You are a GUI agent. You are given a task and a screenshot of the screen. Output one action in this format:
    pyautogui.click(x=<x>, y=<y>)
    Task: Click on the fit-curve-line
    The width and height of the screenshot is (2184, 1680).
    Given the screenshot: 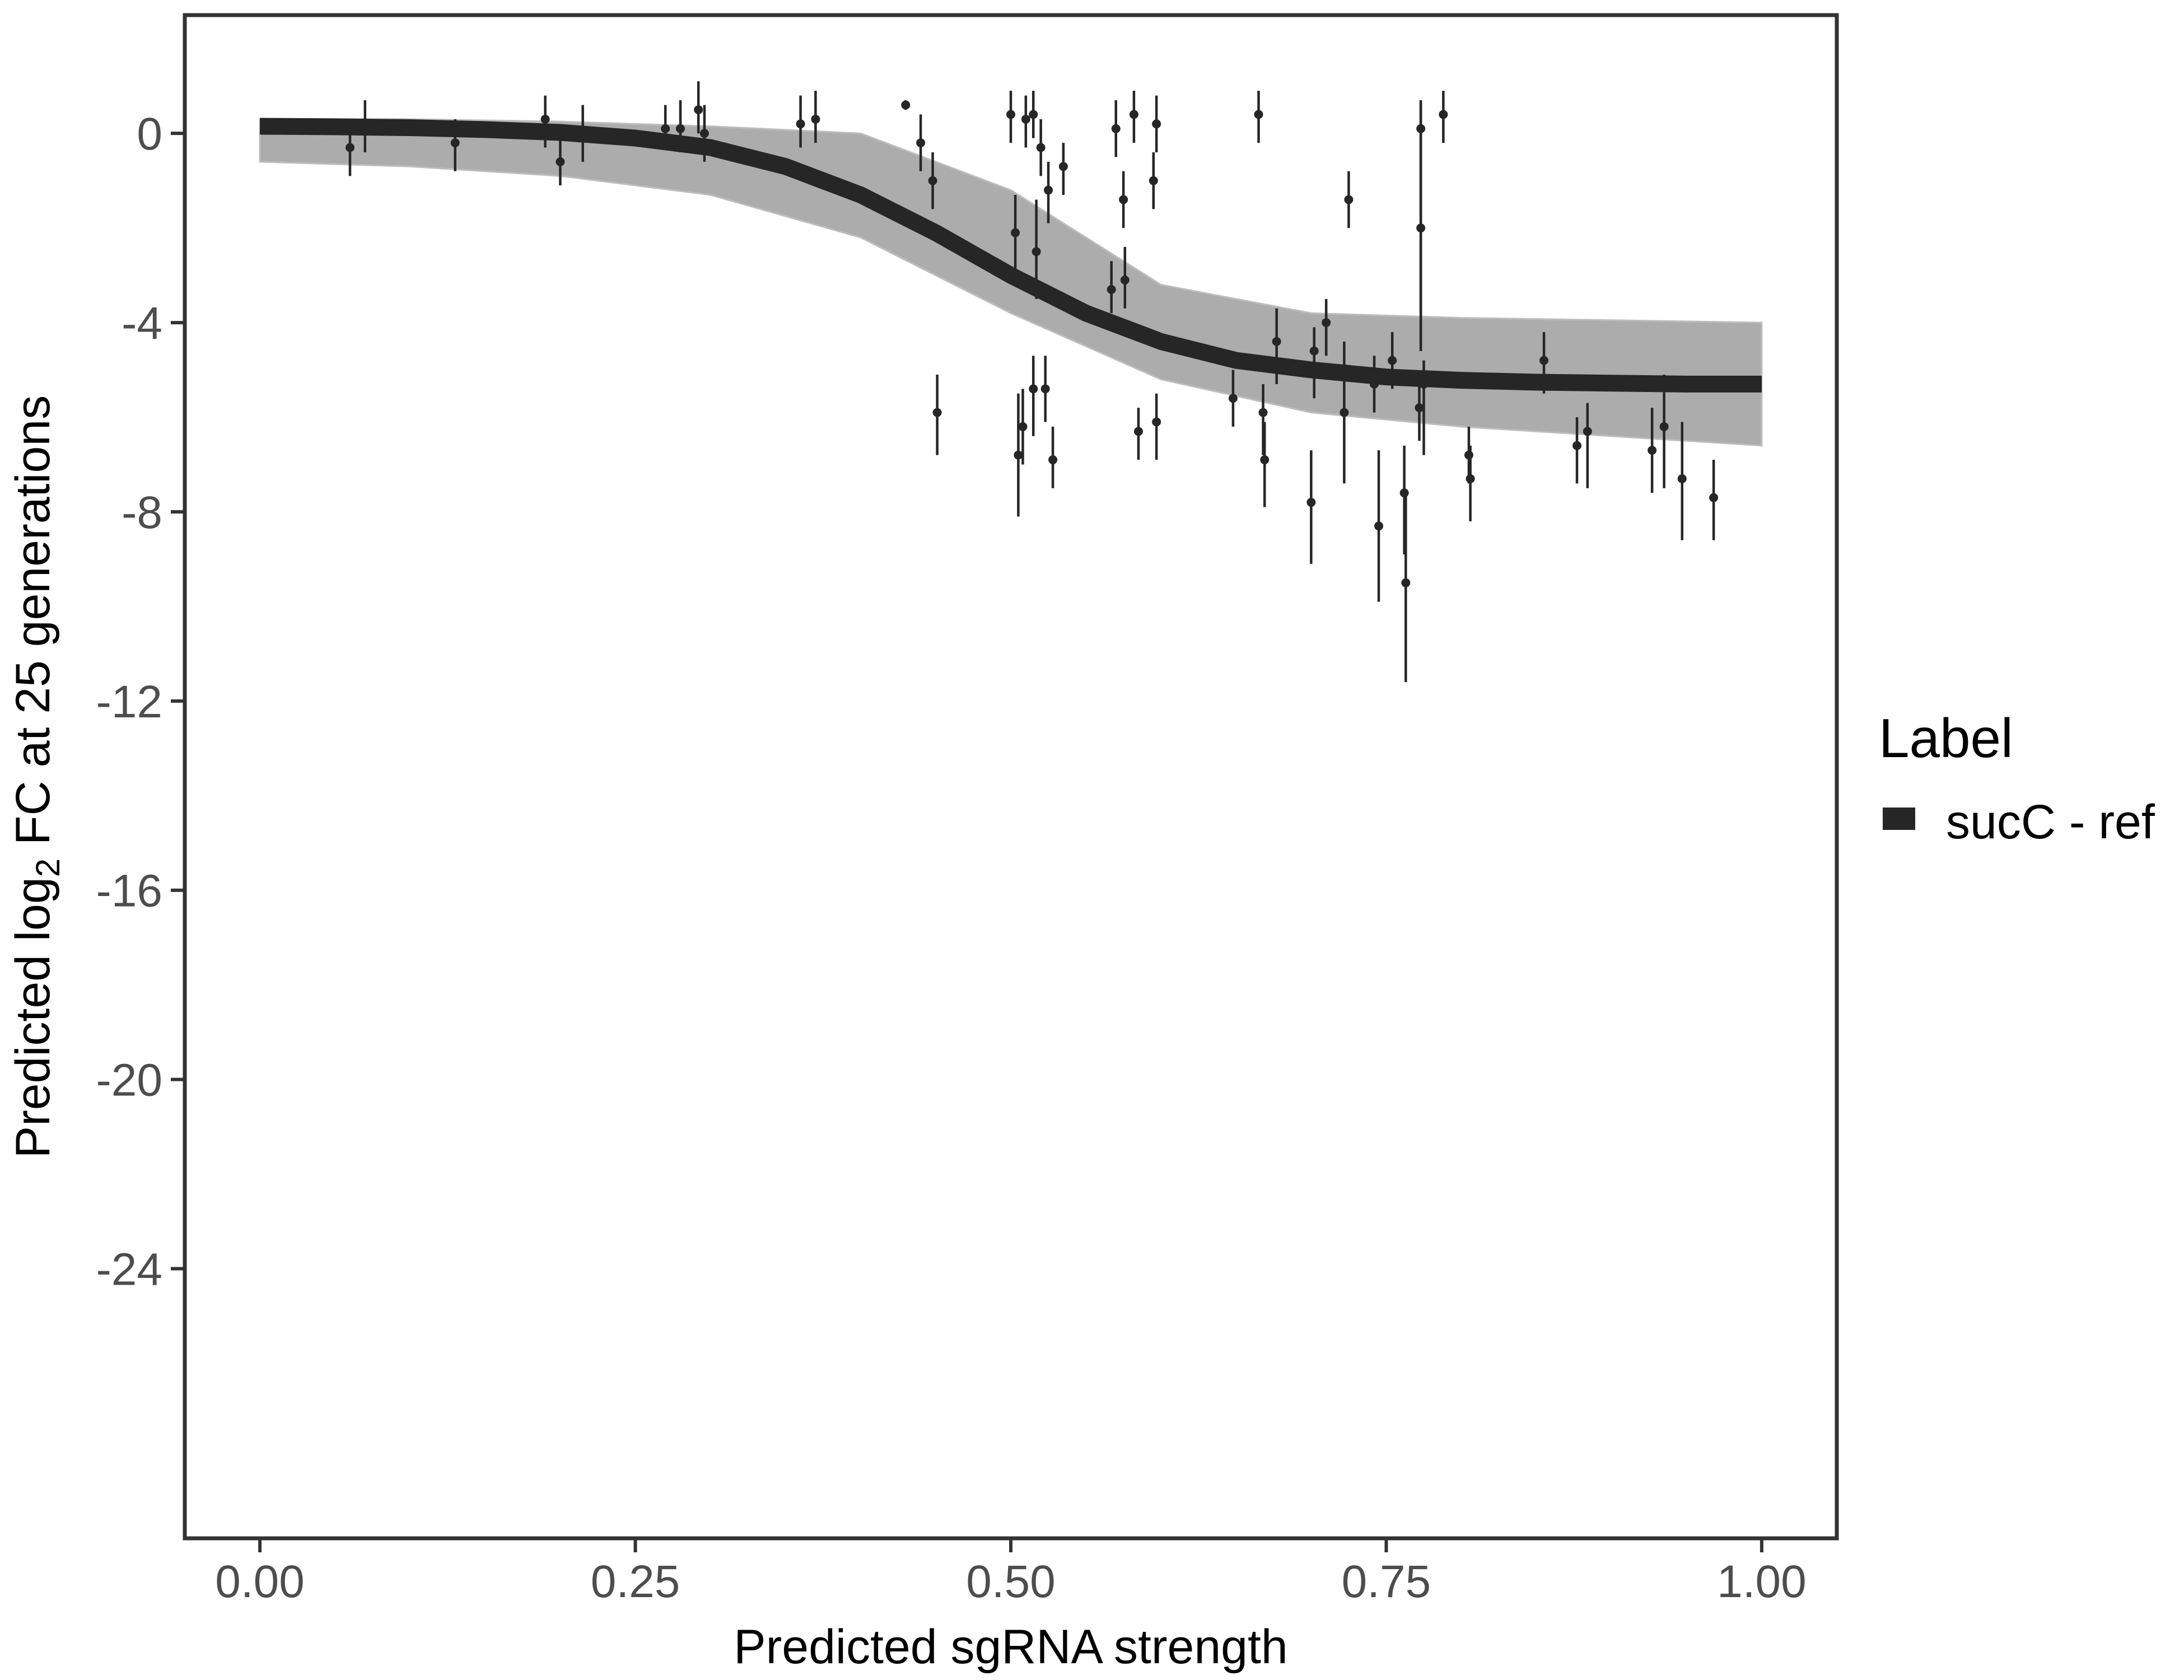 What is the action you would take?
    pyautogui.click(x=1011, y=256)
    